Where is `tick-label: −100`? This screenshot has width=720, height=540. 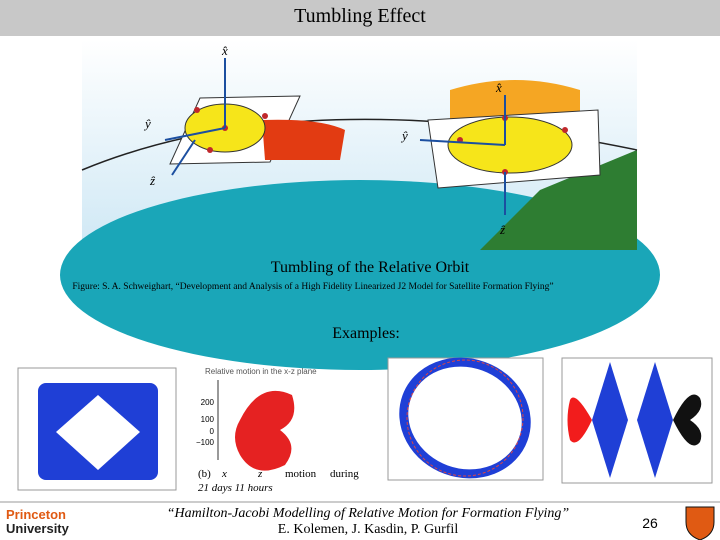 tick-label: −100 is located at coordinates (205, 442).